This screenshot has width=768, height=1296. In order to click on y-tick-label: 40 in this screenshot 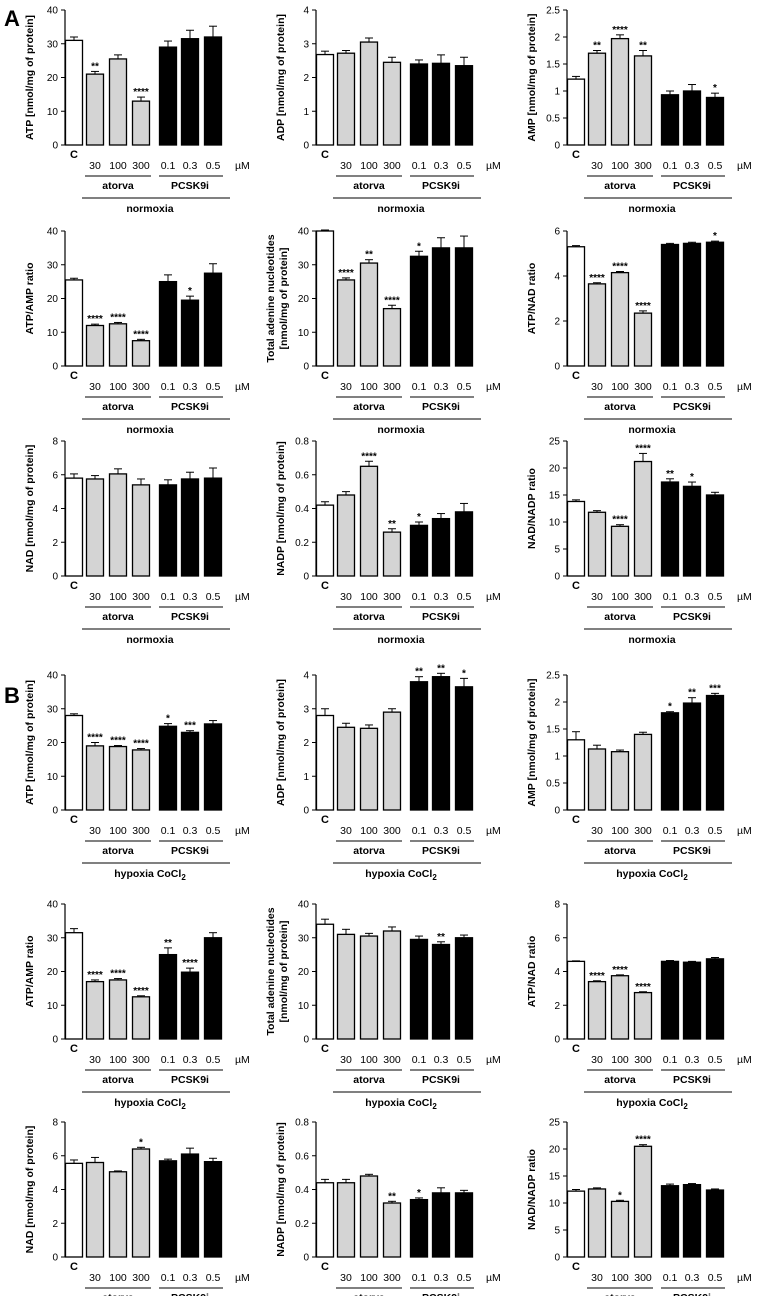, I will do `click(53, 905)`.